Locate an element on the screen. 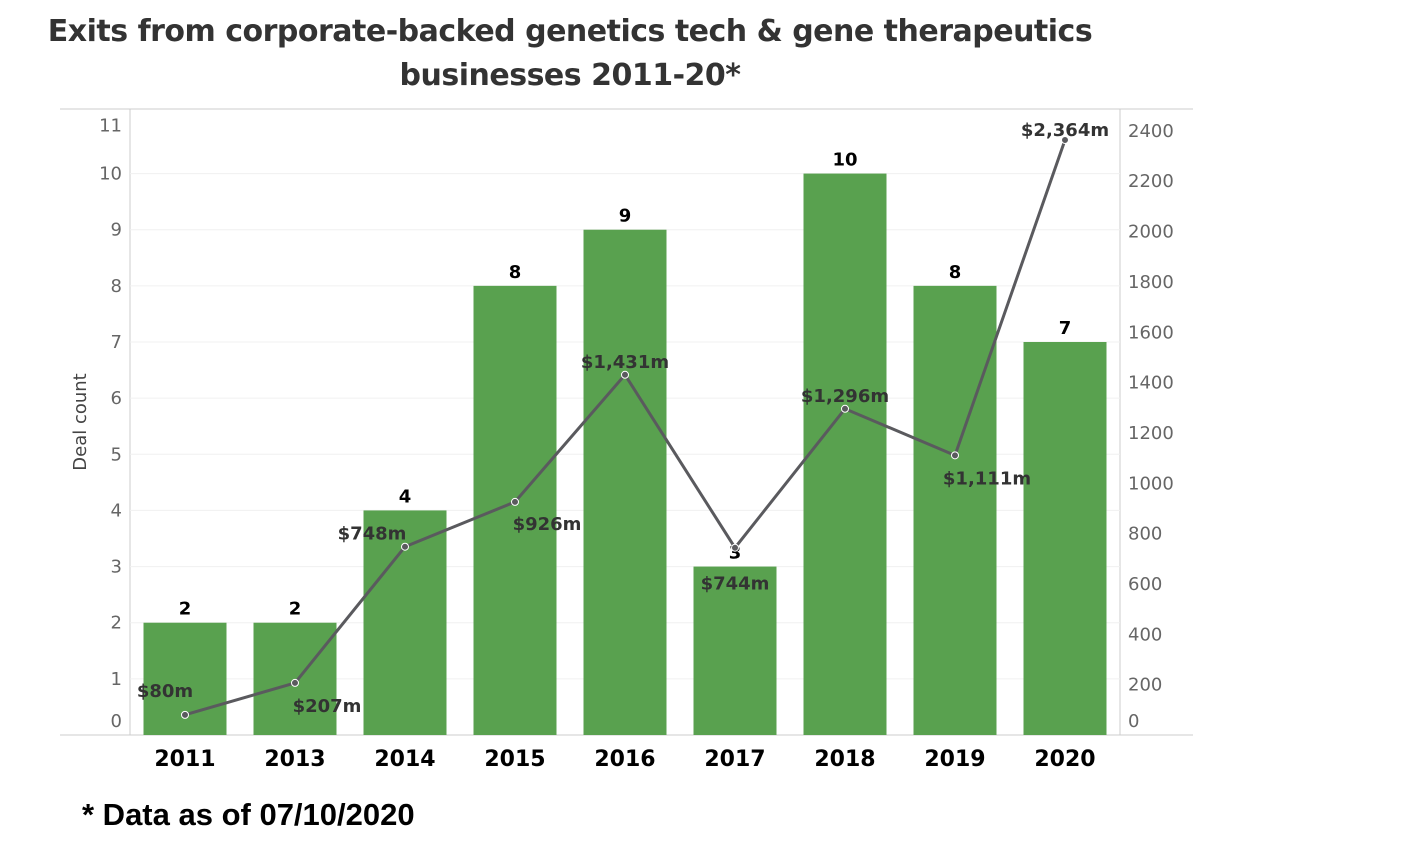  line-value-label: $748m is located at coordinates (372, 534).